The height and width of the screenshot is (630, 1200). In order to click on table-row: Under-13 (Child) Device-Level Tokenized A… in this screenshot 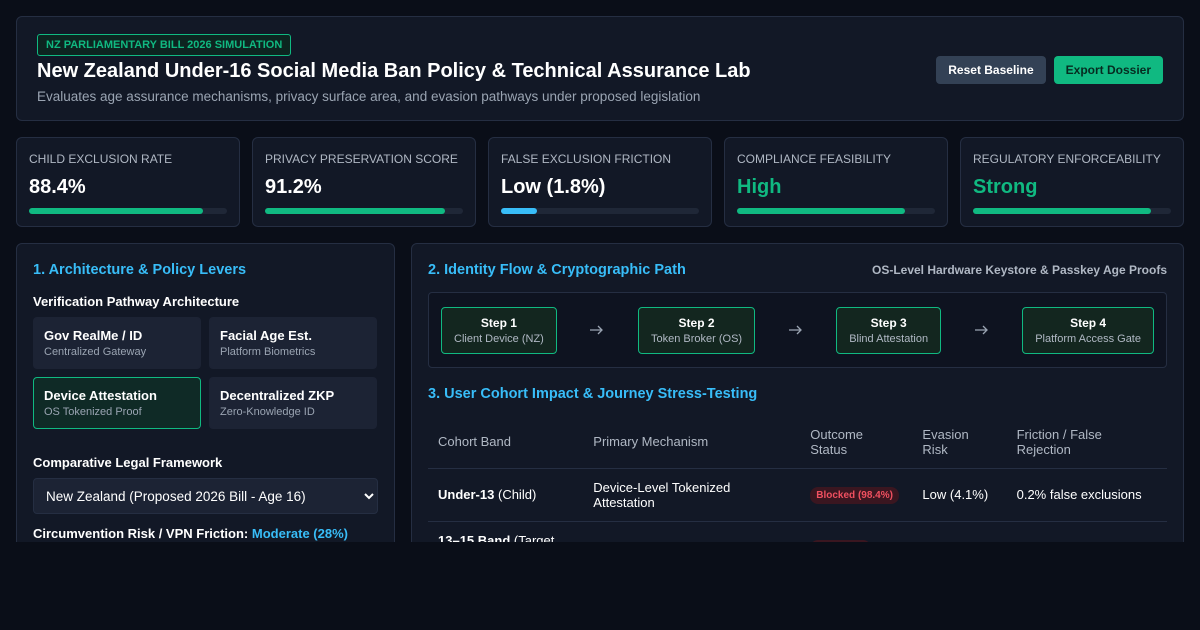, I will do `click(797, 495)`.